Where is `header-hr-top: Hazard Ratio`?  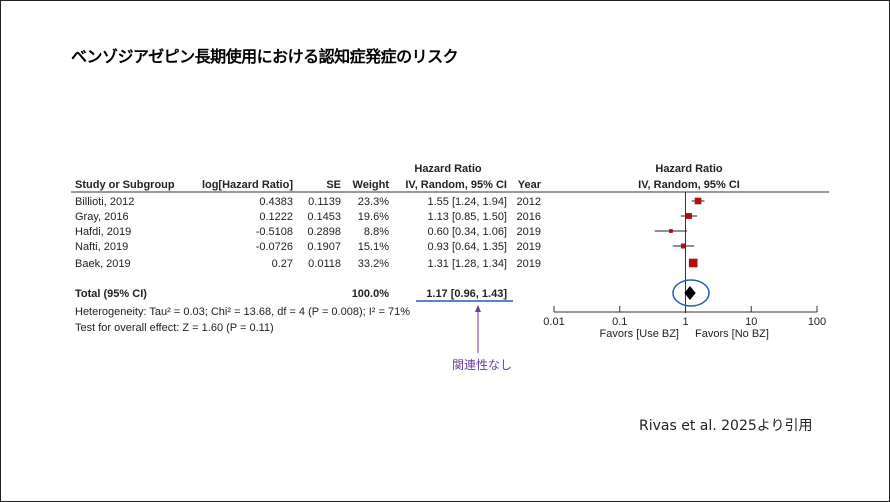
header-hr-top: Hazard Ratio is located at coordinates (448, 169).